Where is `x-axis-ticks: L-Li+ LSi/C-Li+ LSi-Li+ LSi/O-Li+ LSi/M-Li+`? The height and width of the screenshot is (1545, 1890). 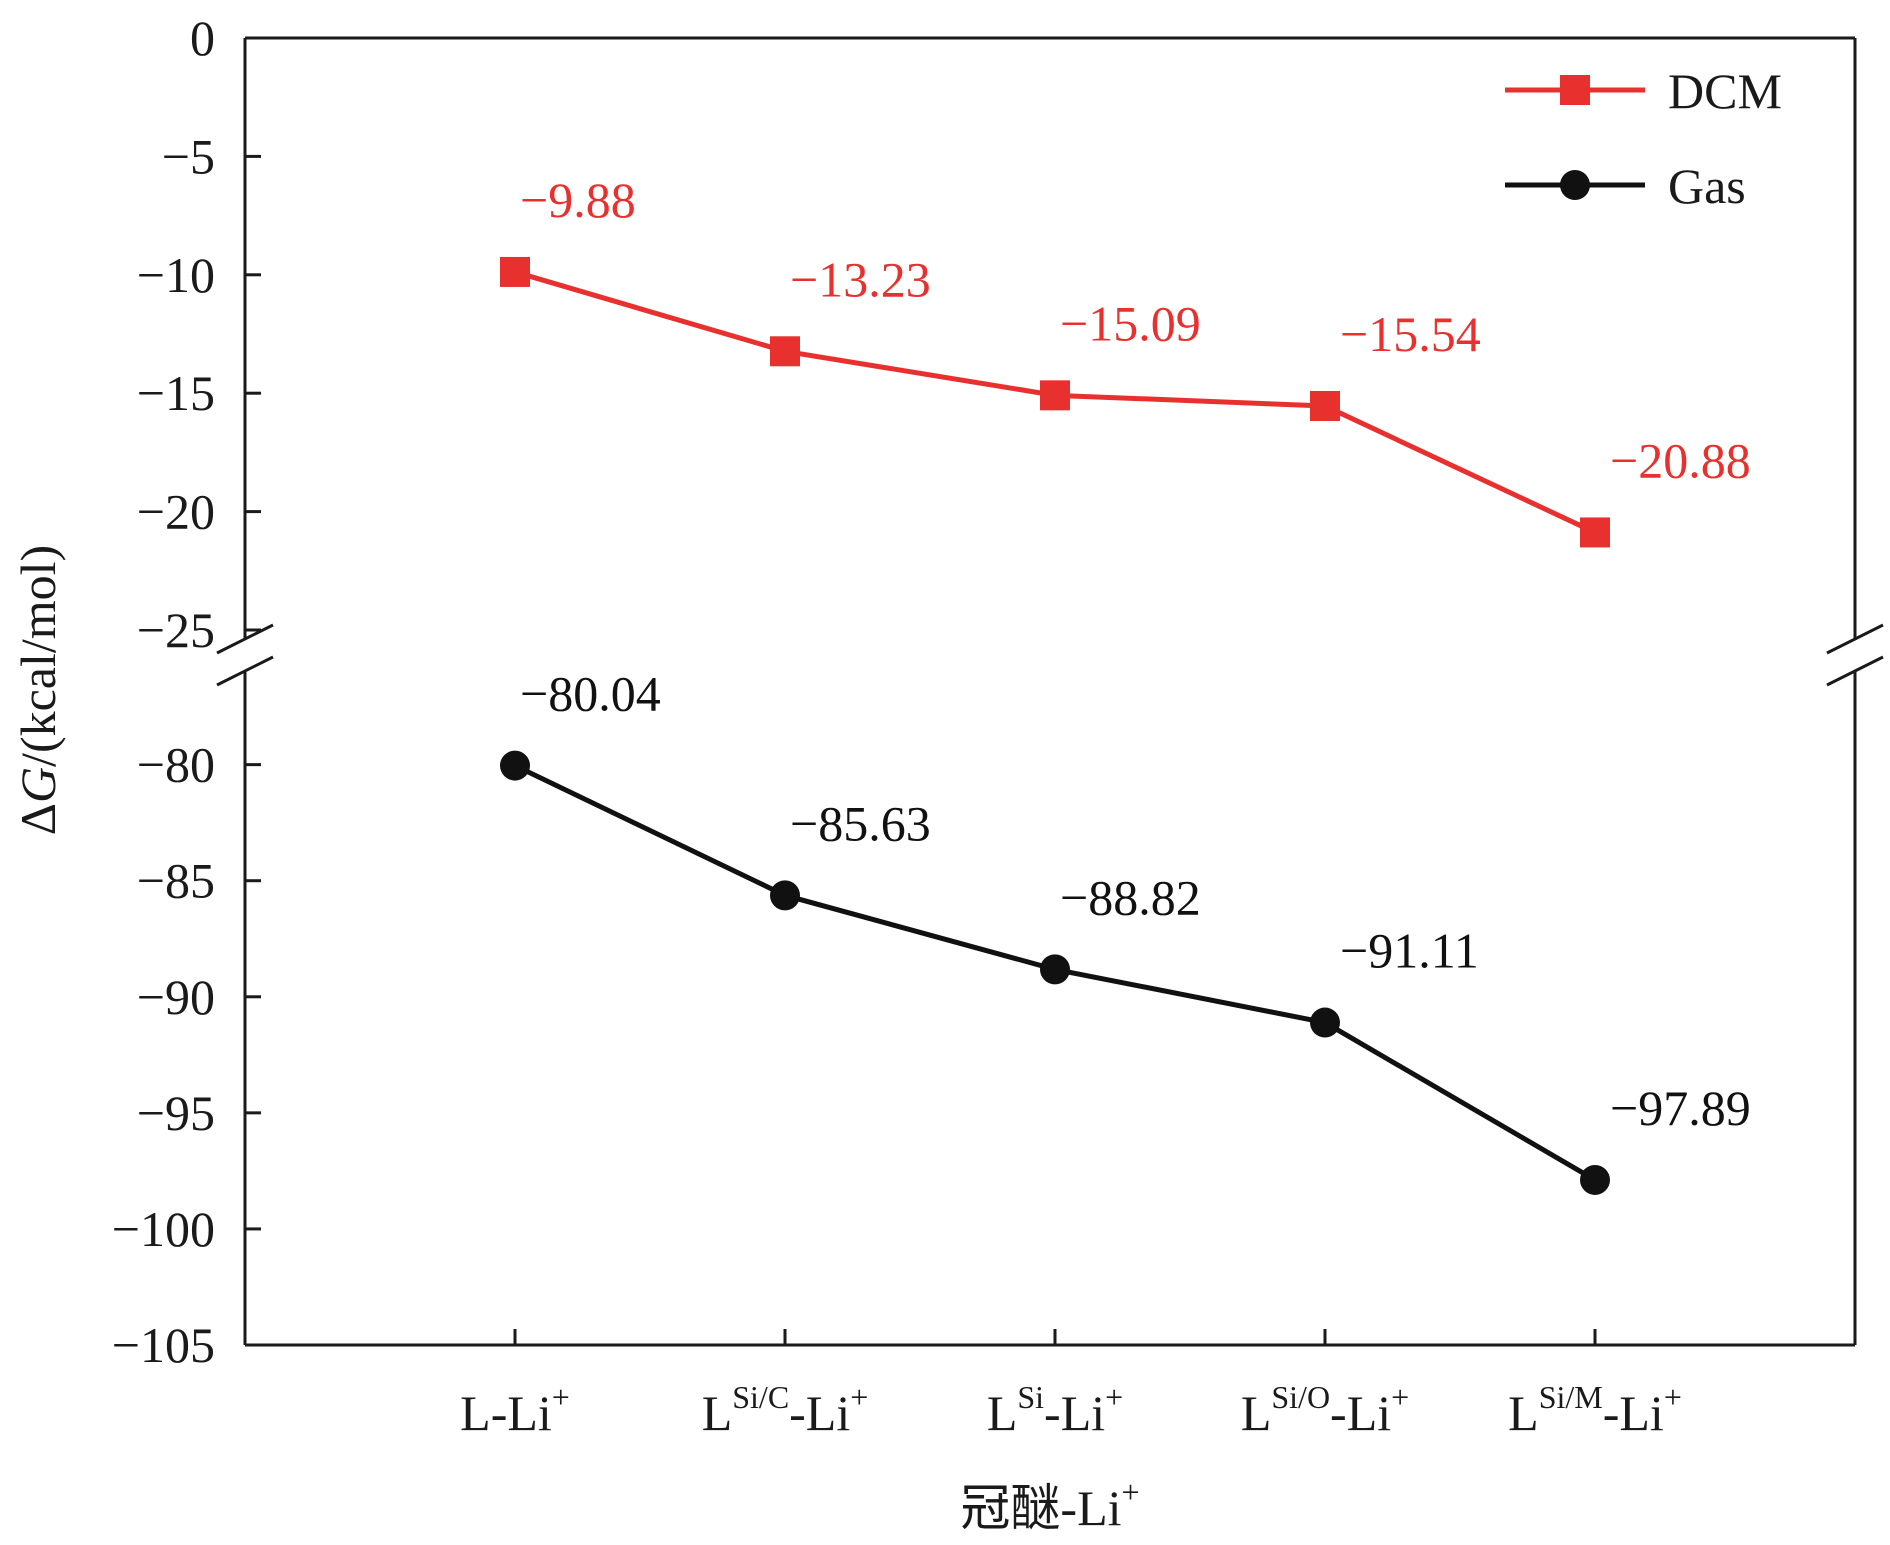 x-axis-ticks: L-Li+ LSi/C-Li+ LSi-Li+ LSi/O-Li+ LSi/M-Li+ is located at coordinates (1071, 1385).